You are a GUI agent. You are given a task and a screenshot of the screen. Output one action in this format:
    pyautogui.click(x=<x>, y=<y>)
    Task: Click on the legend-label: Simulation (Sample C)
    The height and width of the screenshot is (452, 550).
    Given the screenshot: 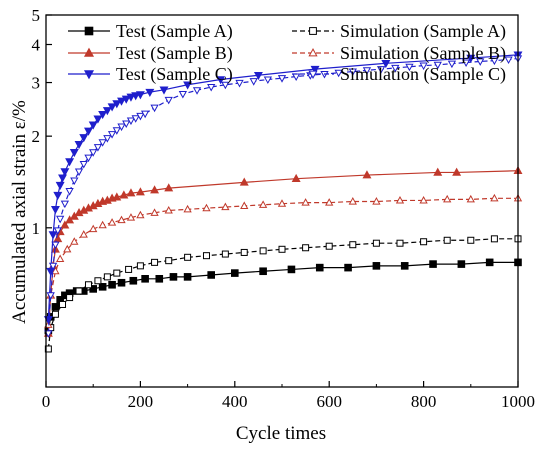 What is the action you would take?
    pyautogui.click(x=423, y=74)
    